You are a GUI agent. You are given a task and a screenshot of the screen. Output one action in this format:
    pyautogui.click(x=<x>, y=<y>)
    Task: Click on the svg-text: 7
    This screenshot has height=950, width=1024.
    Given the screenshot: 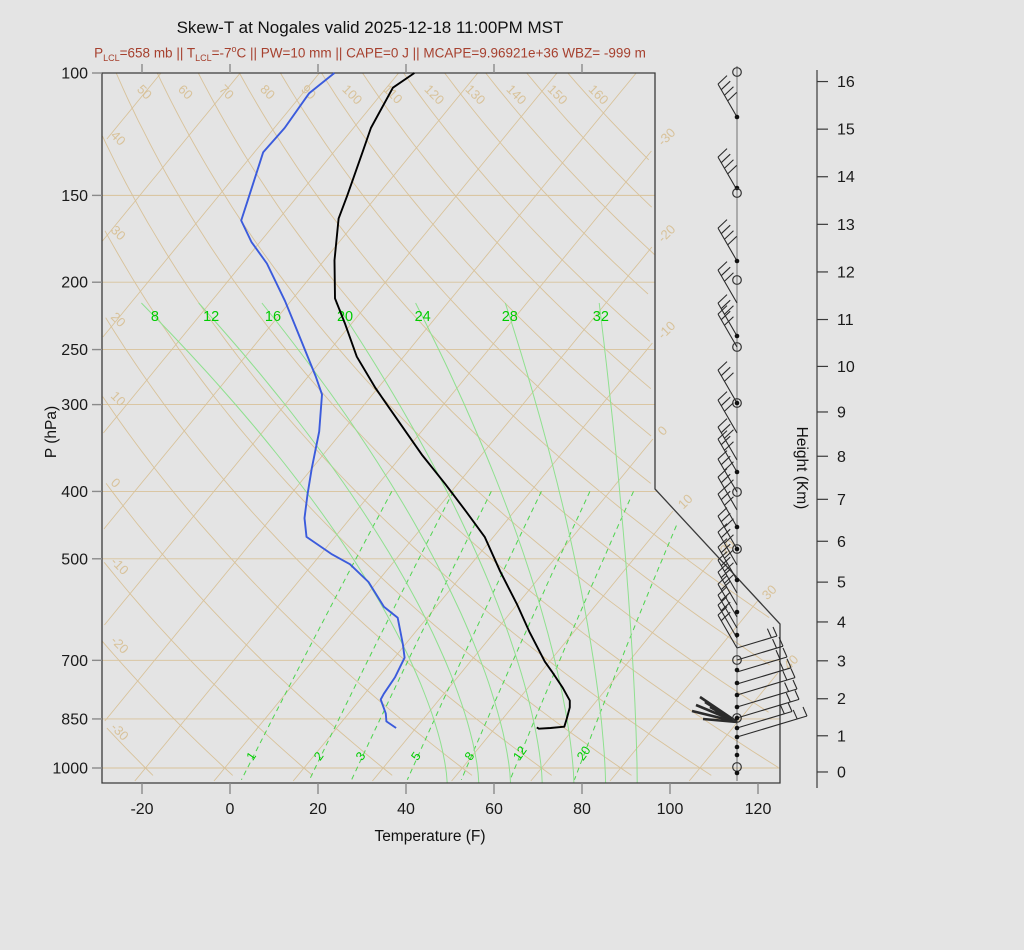 What is the action you would take?
    pyautogui.click(x=841, y=500)
    